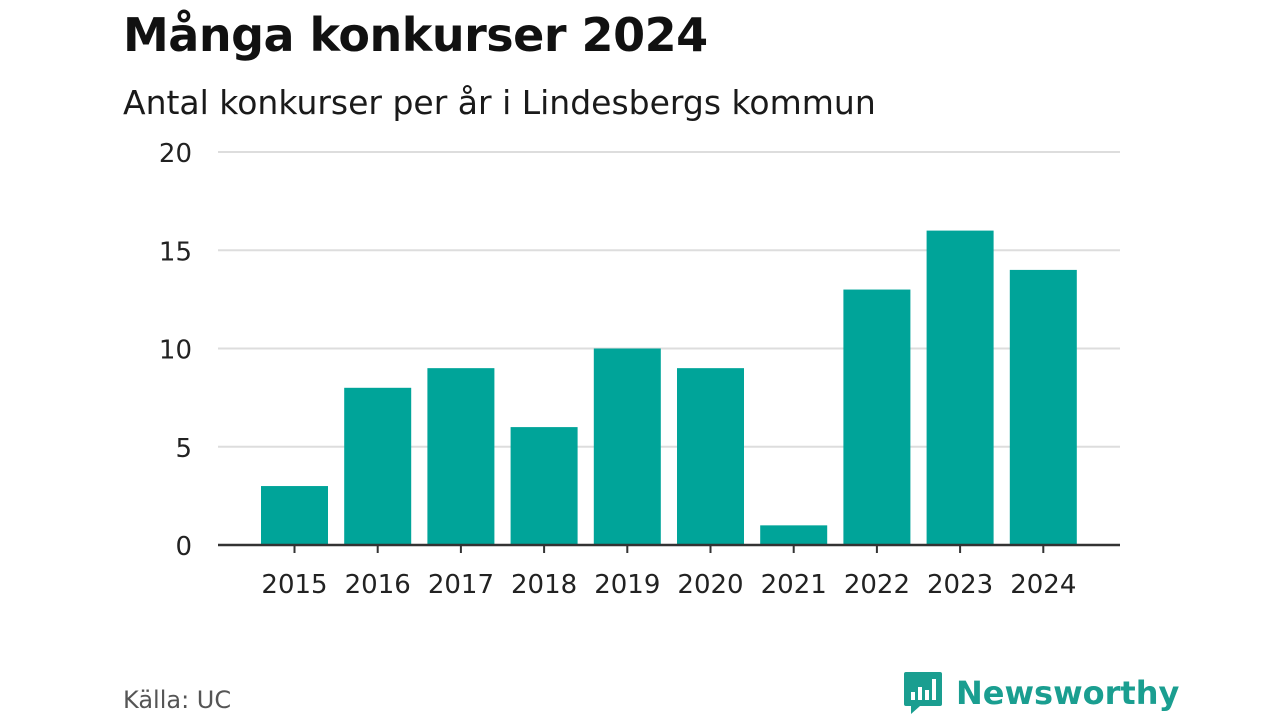 The height and width of the screenshot is (720, 1280). Describe the element at coordinates (627, 585) in the screenshot. I see `x-tick-label: 2019` at that location.